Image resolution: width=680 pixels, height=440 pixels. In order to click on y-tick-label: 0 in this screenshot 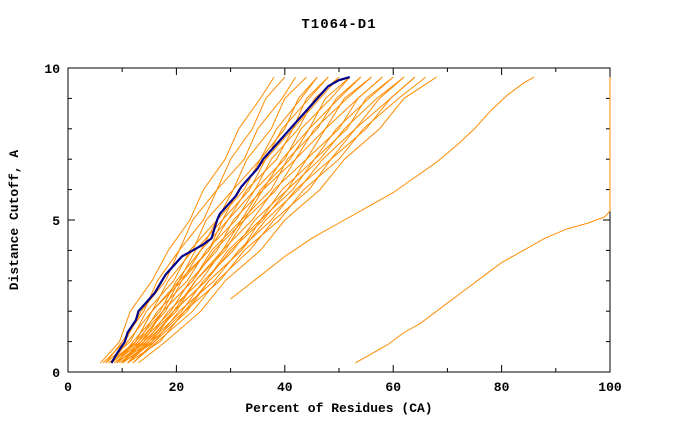, I will do `click(56, 373)`.